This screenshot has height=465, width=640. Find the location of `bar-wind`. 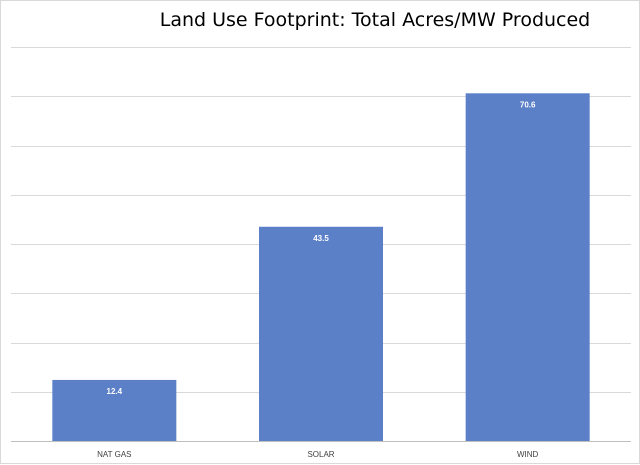

bar-wind is located at coordinates (527, 267).